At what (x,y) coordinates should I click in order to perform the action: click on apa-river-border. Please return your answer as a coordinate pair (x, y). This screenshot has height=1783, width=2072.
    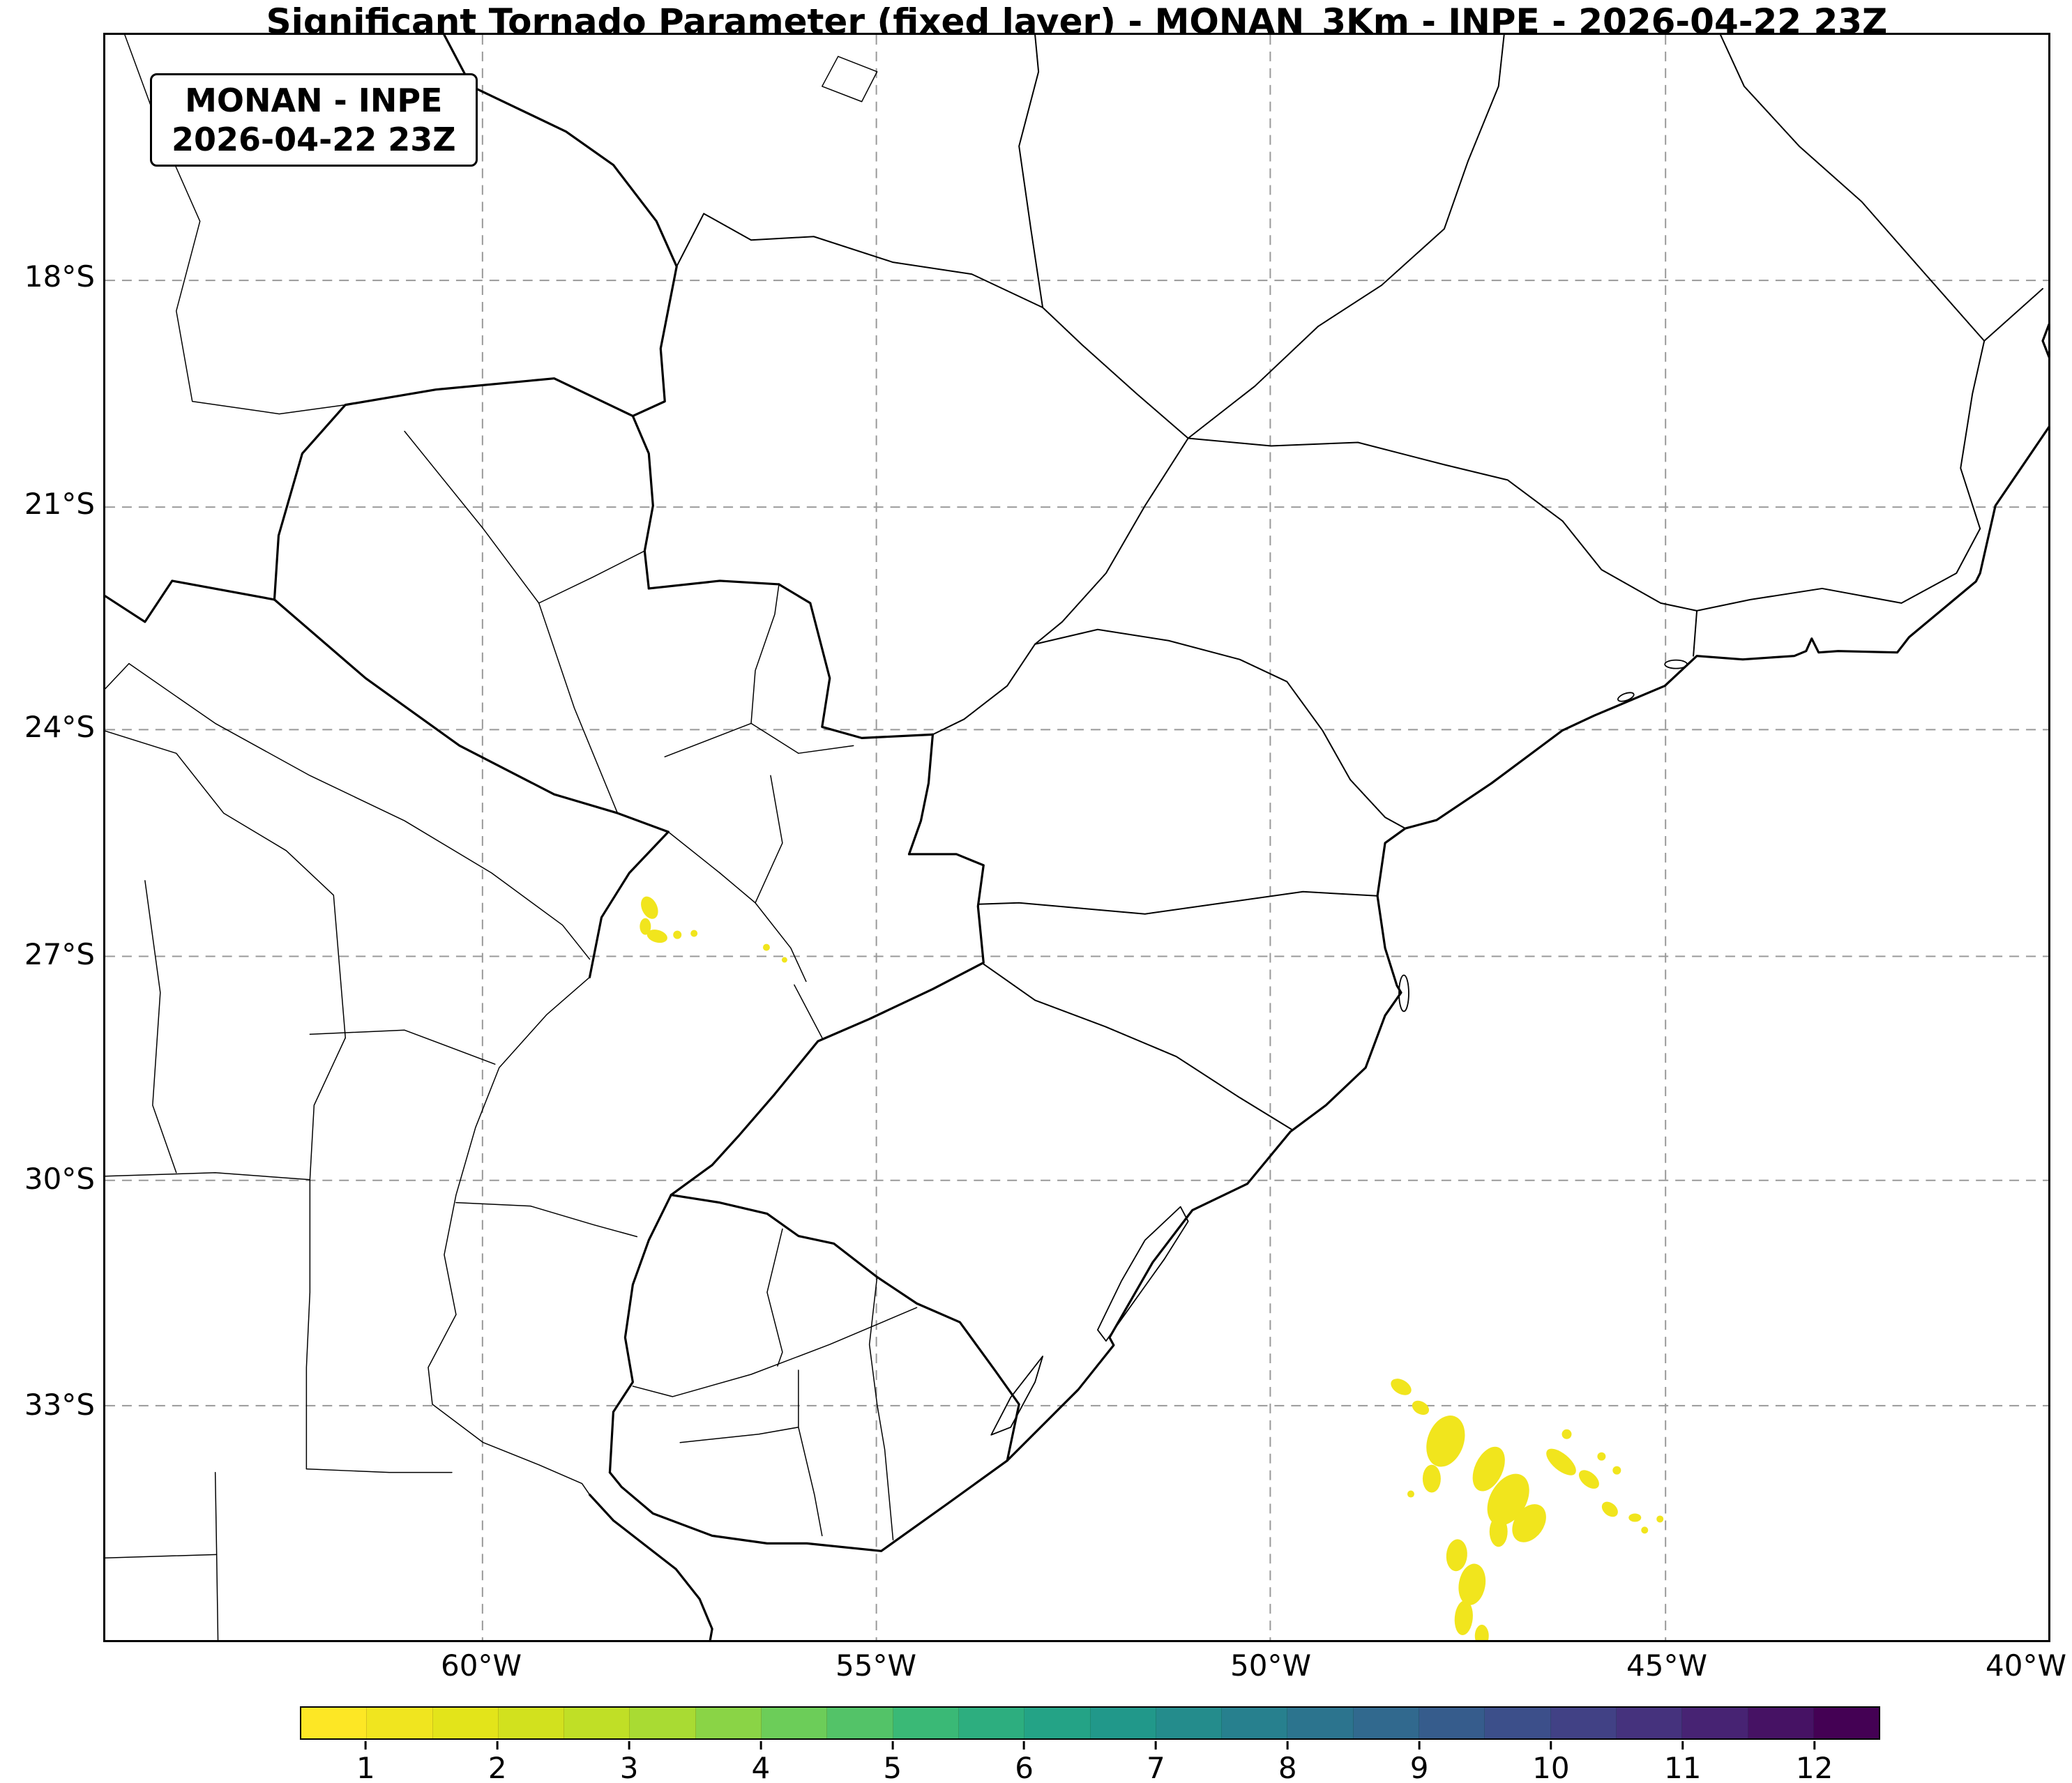
    Looking at the image, I should click on (714, 584).